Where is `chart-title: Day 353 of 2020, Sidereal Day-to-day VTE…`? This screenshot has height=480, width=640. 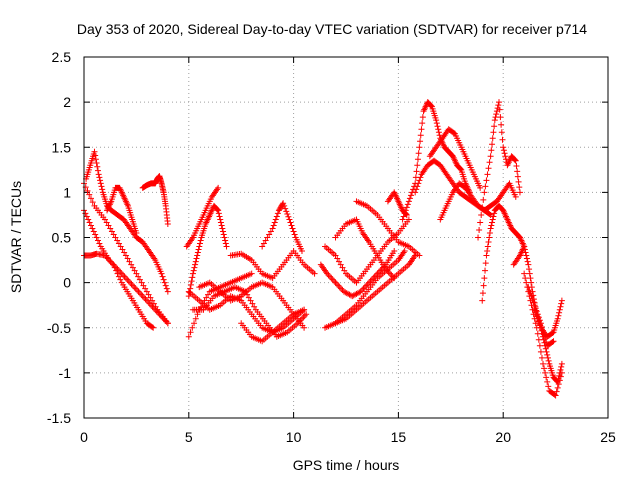
chart-title: Day 353 of 2020, Sidereal Day-to-day VTE… is located at coordinates (332, 29).